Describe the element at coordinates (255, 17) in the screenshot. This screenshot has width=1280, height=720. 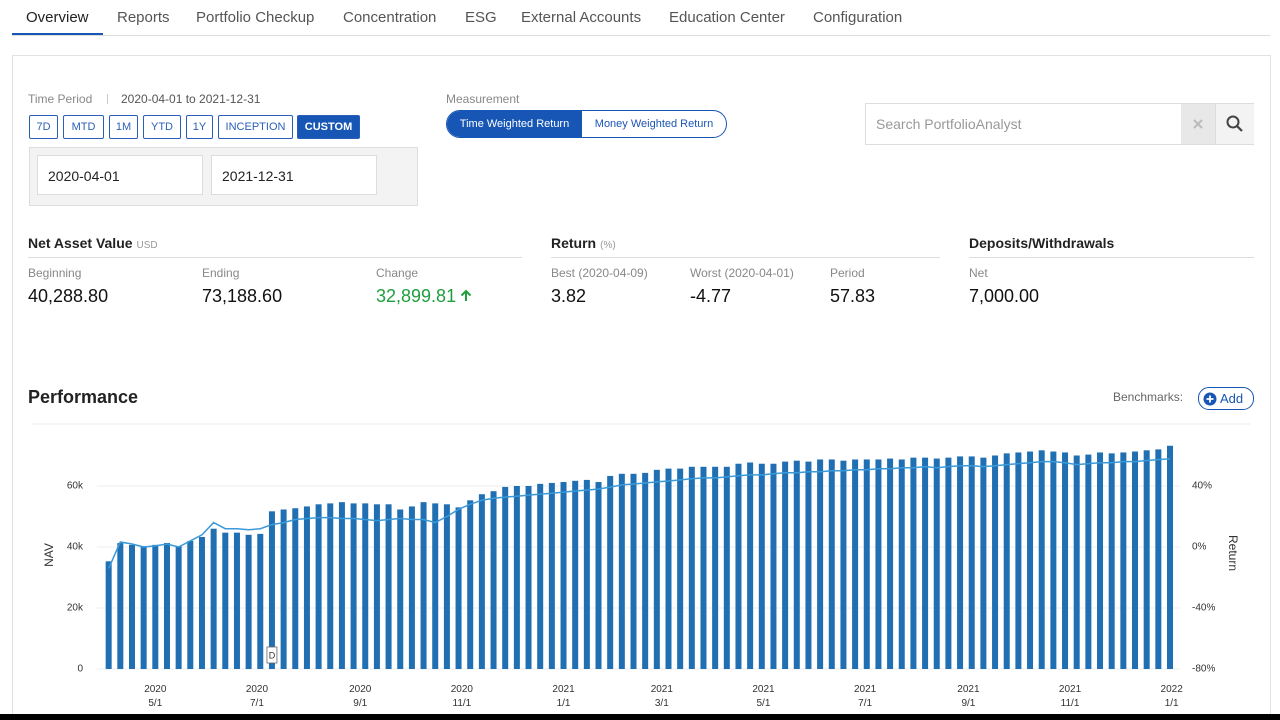
I see `tab: Portfolio Checkup` at that location.